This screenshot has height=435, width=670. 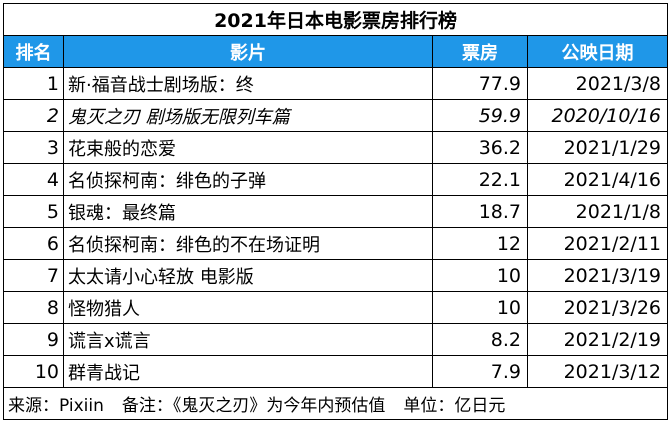 I want to click on rank-cell: 6, so click(x=33, y=243).